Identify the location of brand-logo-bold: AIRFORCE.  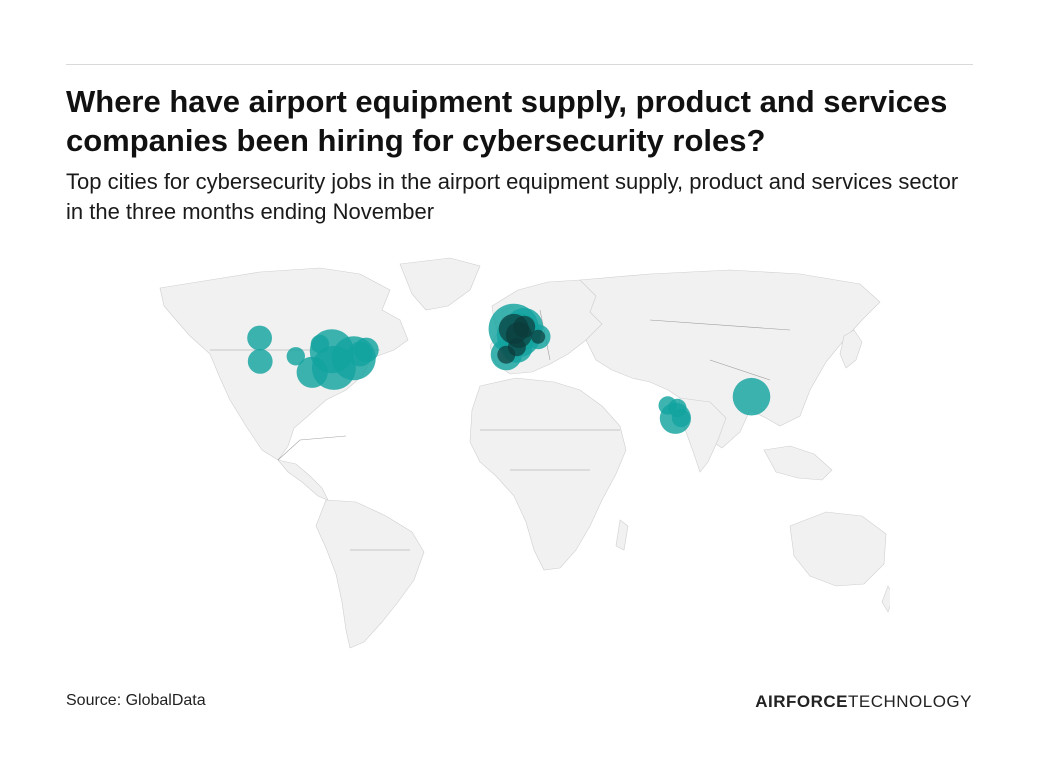
(801, 701).